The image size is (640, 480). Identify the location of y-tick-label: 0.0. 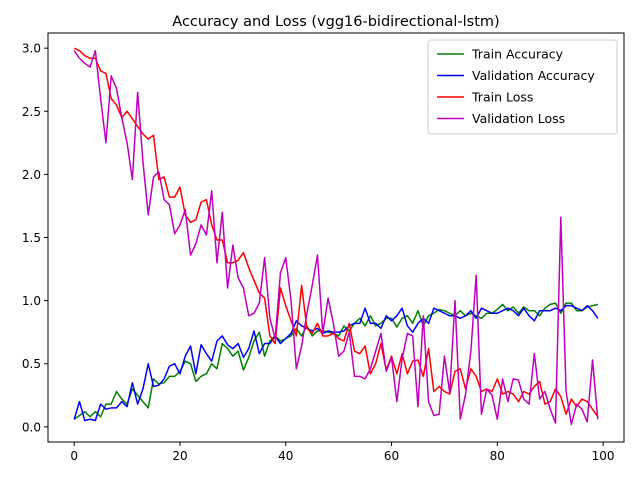
(31, 427).